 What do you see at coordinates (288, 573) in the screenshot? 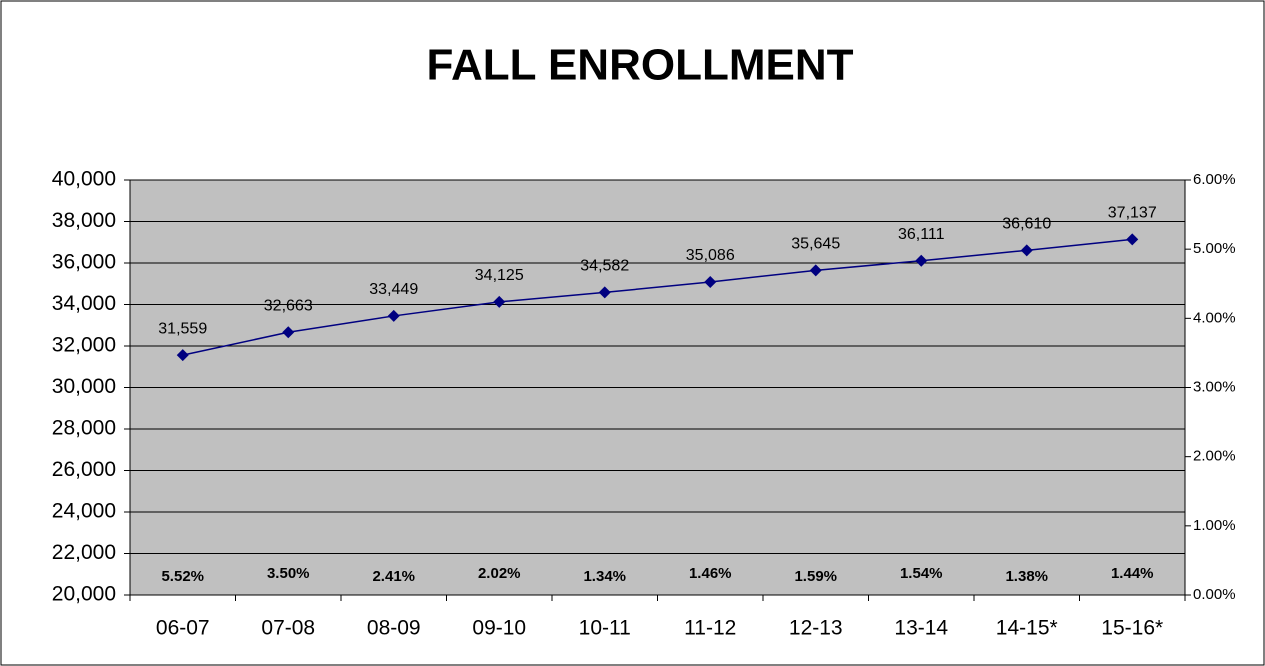
I see `rate-label: 3.50%` at bounding box center [288, 573].